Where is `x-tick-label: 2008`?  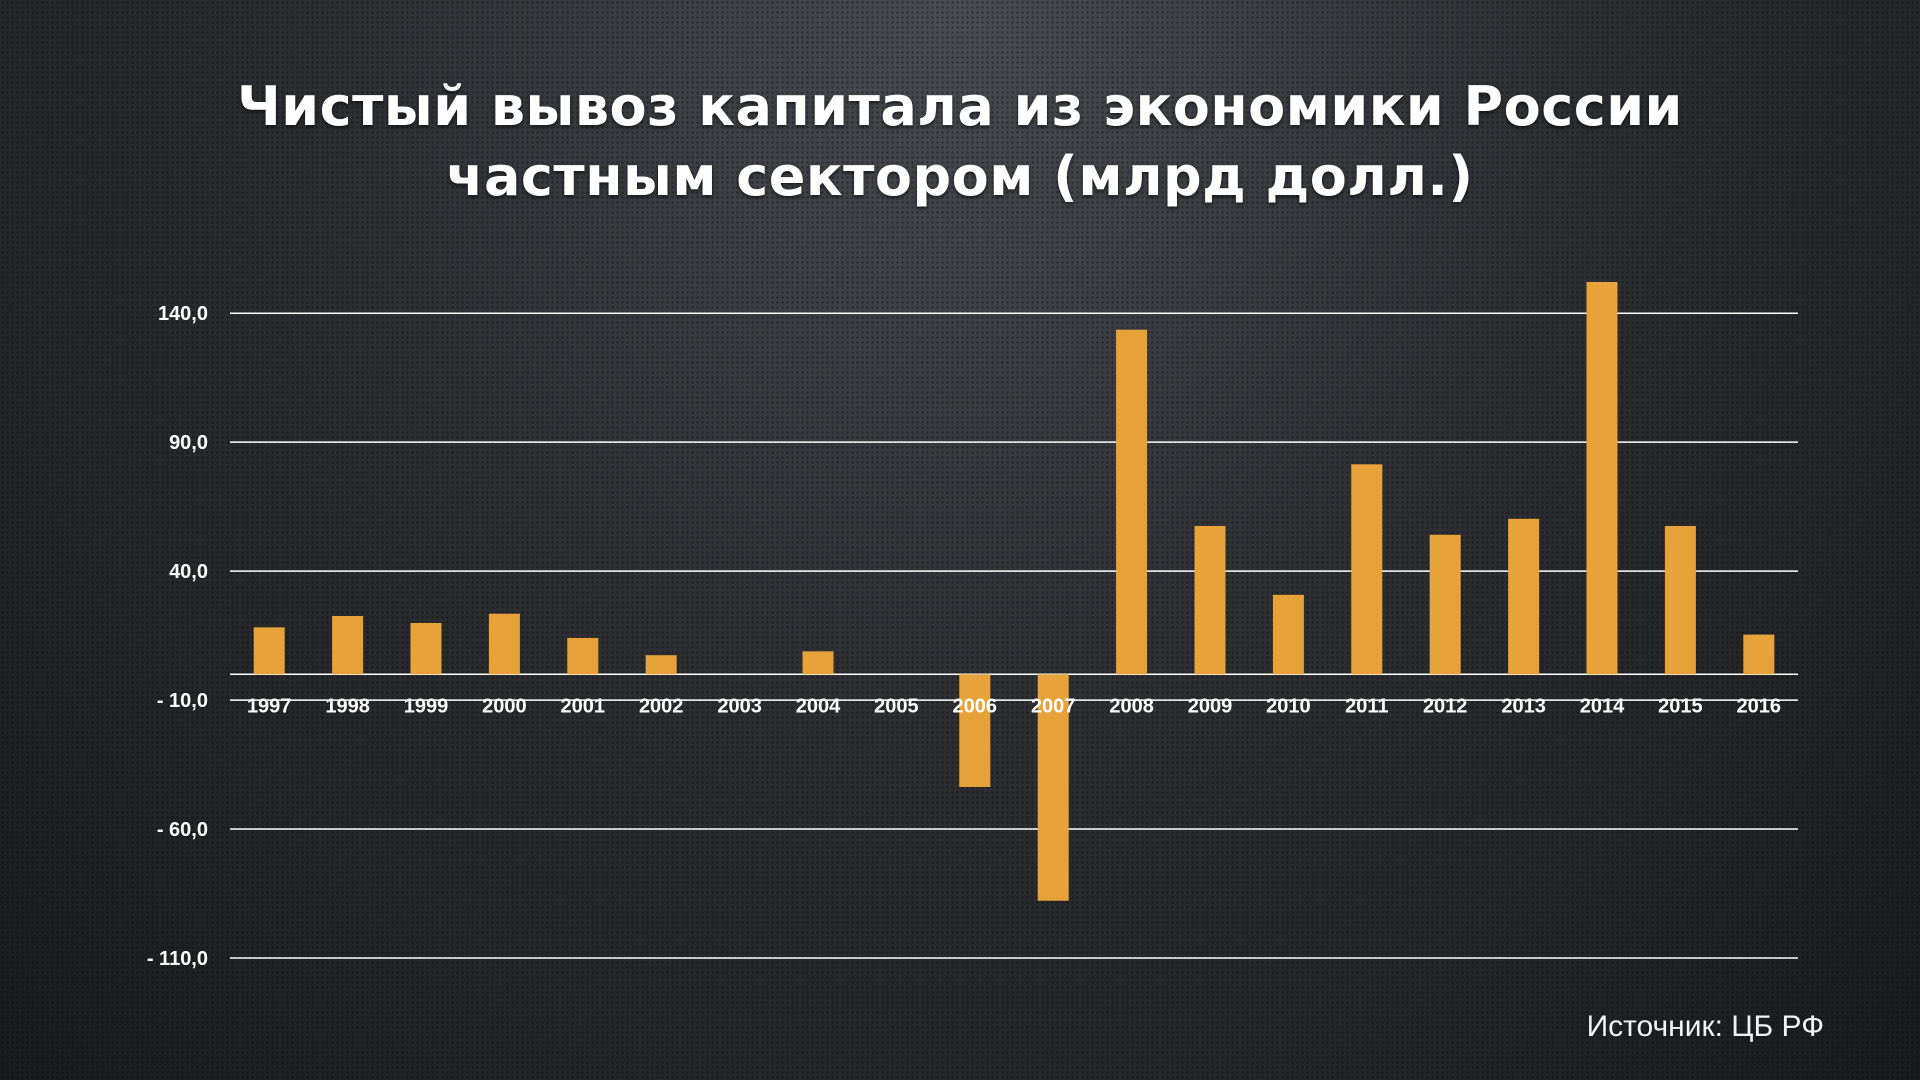
x-tick-label: 2008 is located at coordinates (1131, 706).